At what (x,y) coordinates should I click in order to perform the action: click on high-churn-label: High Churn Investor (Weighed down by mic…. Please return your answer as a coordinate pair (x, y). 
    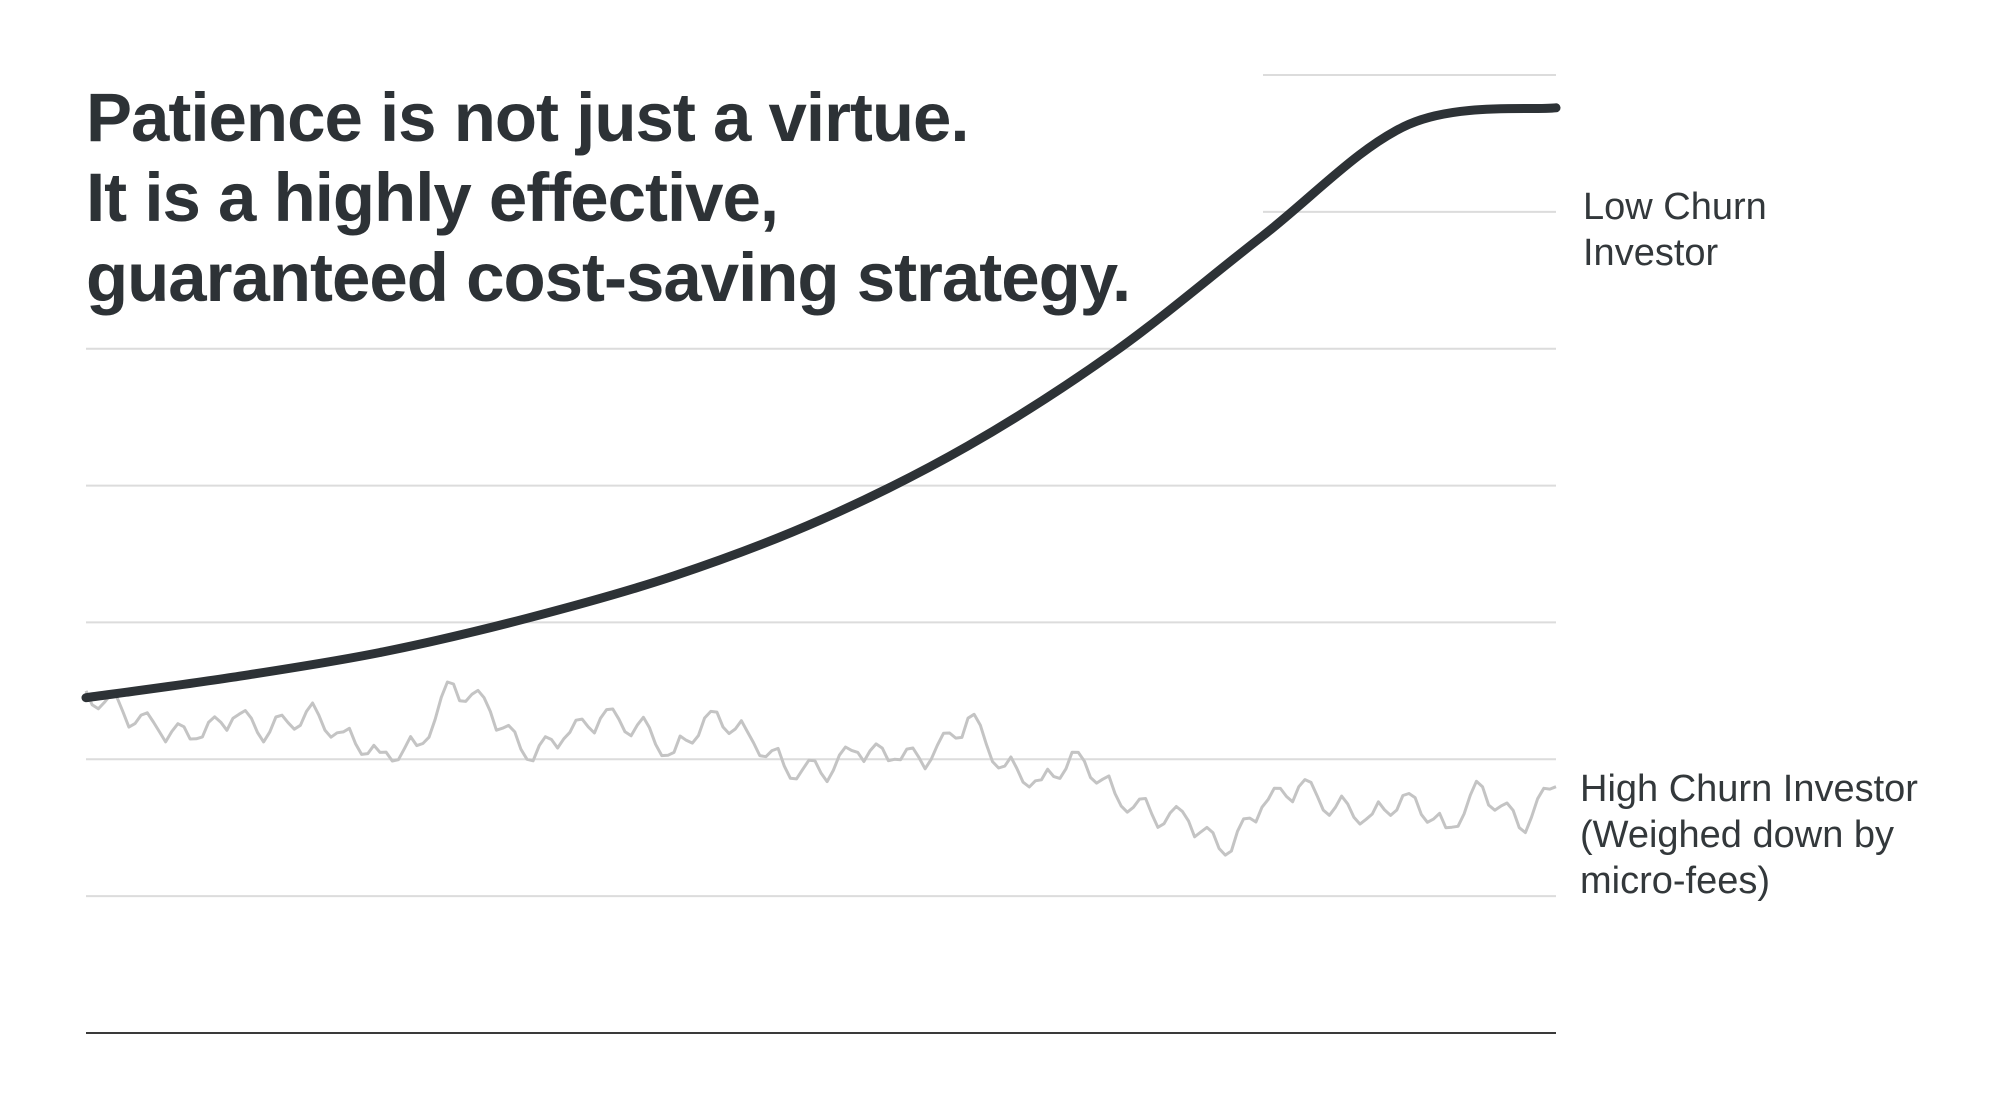
    Looking at the image, I should click on (1749, 835).